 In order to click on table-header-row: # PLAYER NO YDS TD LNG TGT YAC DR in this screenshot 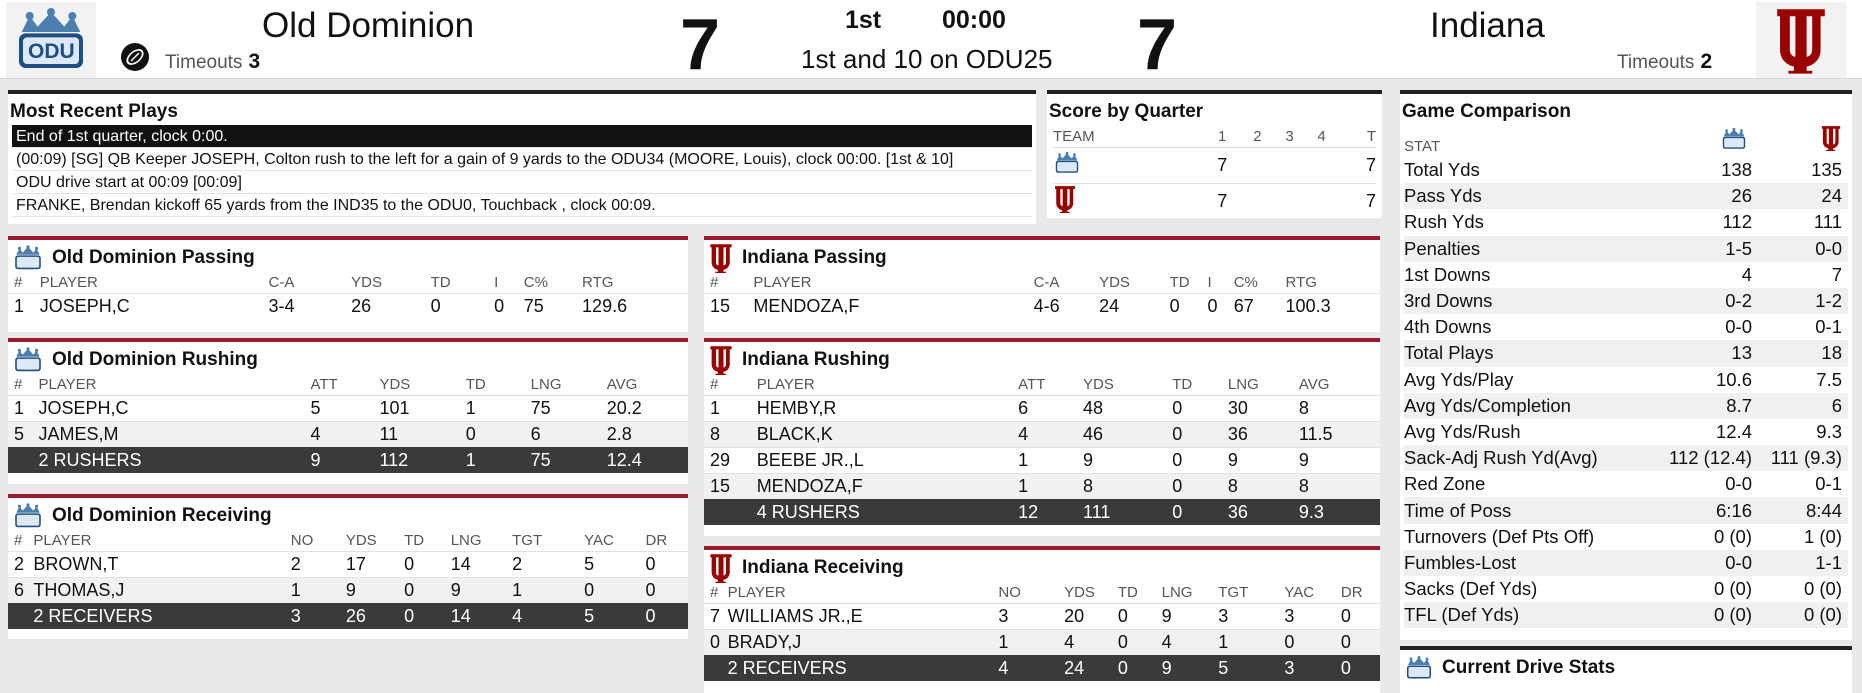, I will do `click(348, 540)`.